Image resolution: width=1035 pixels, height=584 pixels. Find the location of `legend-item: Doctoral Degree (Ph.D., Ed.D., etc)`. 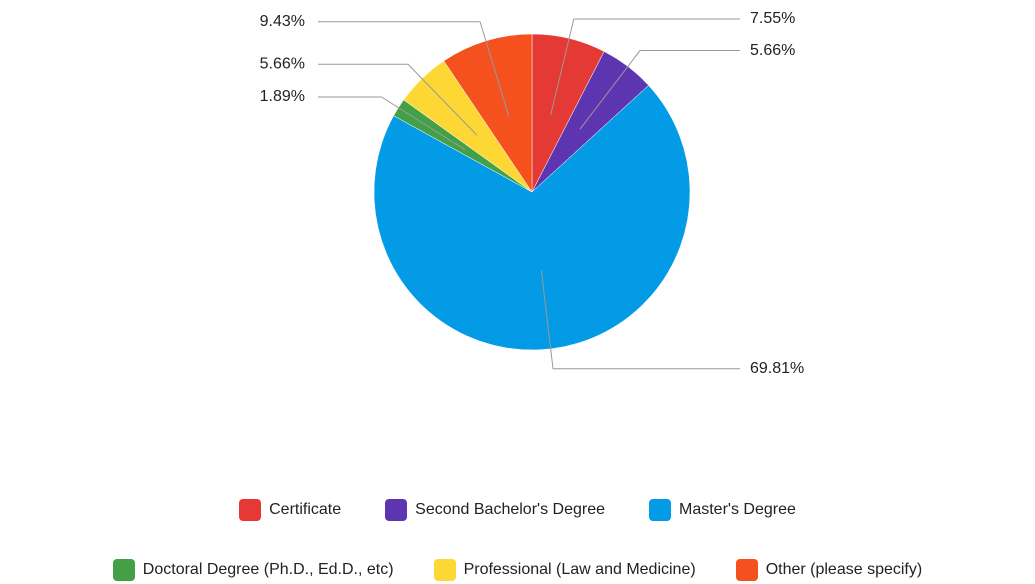

legend-item: Doctoral Degree (Ph.D., Ed.D., etc) is located at coordinates (253, 570).